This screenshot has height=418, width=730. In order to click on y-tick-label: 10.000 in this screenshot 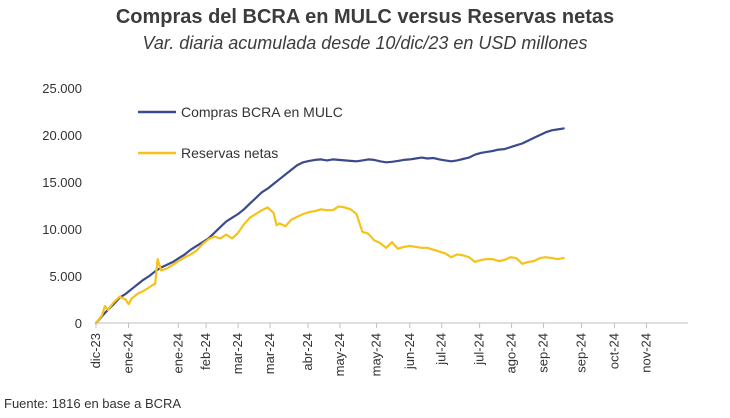, I will do `click(62, 229)`.